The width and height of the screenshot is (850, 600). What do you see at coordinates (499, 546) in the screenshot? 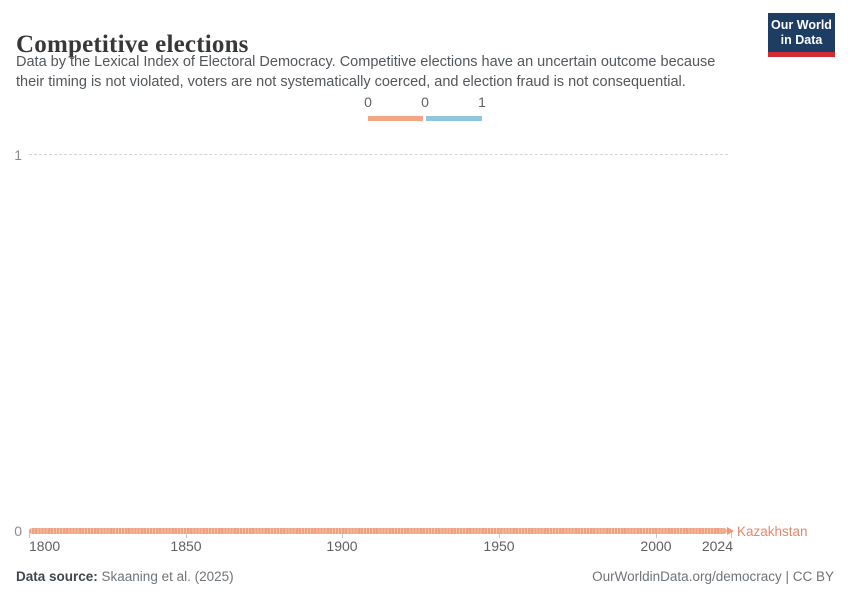
I see `x-axis-label-1950: 1950` at bounding box center [499, 546].